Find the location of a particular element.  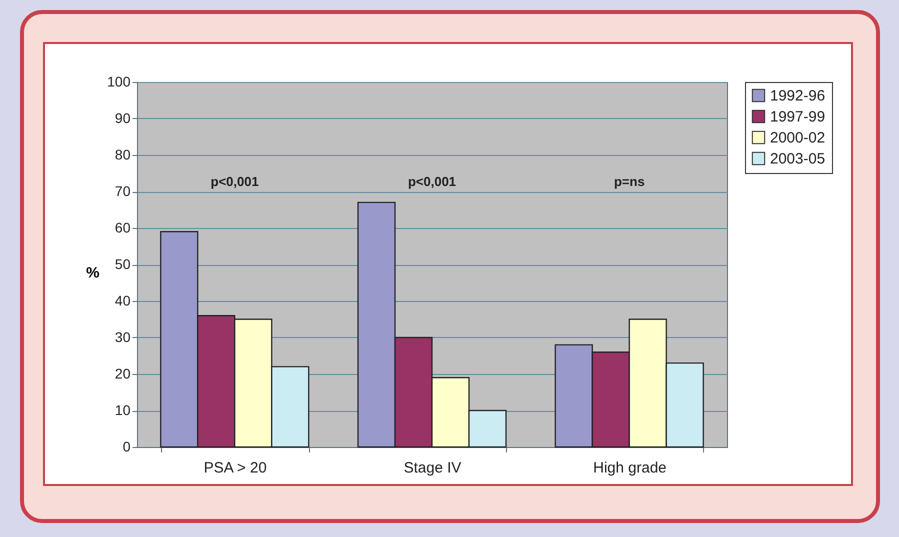

x-tick-label: Stage IV is located at coordinates (433, 468).